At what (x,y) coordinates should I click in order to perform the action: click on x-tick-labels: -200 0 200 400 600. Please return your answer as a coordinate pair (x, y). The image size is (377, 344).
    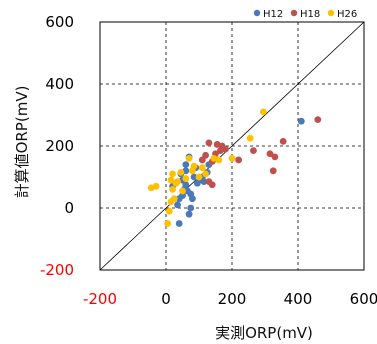
    Looking at the image, I should click on (230, 299).